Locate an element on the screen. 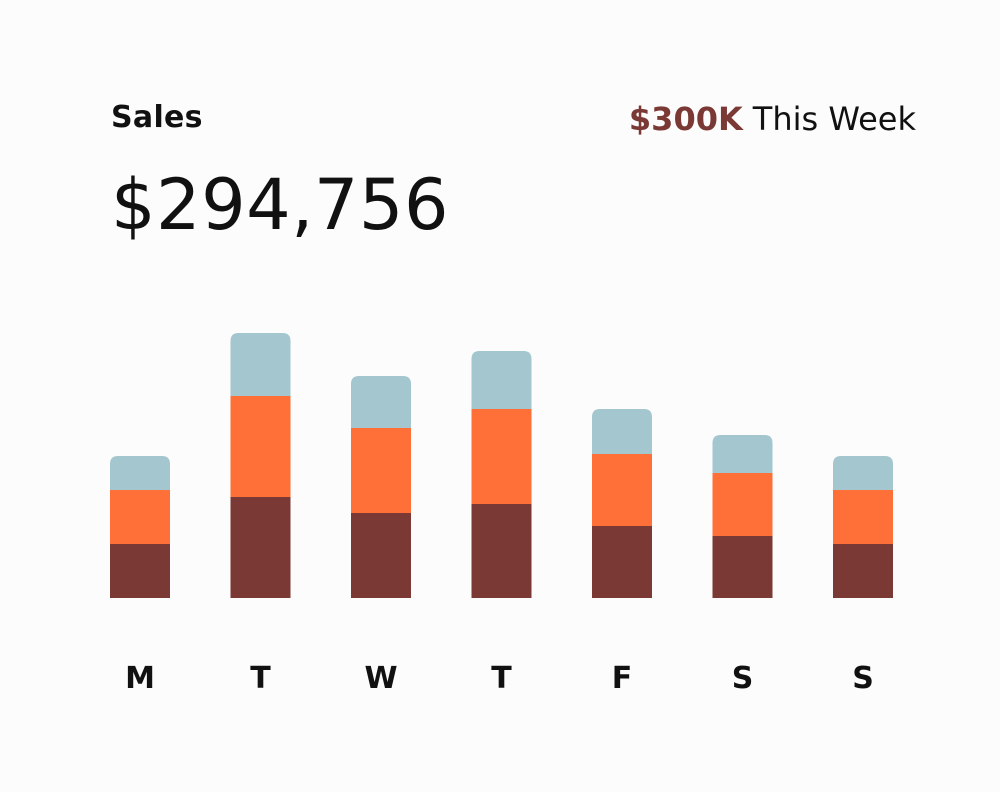 This screenshot has width=1000, height=792. bar-1-bottom-segment is located at coordinates (140, 571).